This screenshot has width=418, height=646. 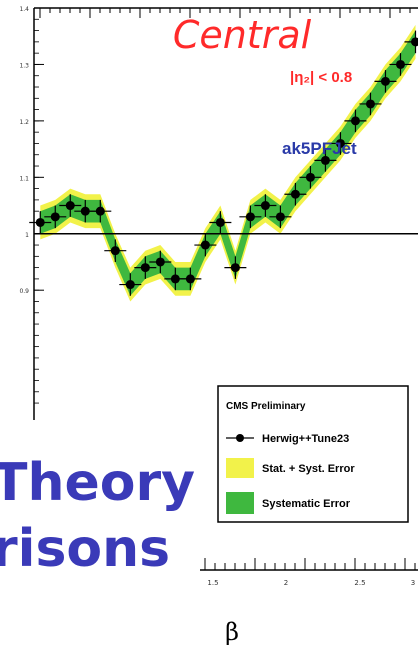 I want to click on legend-header: CMS Preliminary, so click(x=266, y=406).